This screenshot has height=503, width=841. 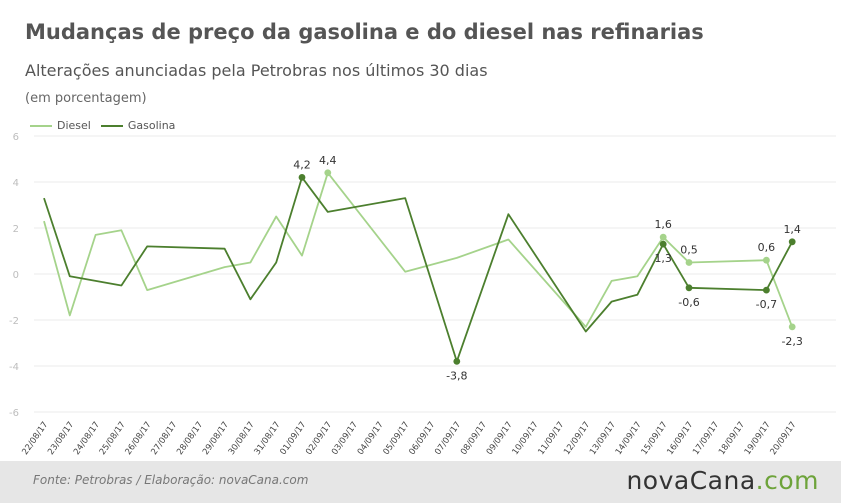 I want to click on y-tick-label: 6, so click(x=16, y=137).